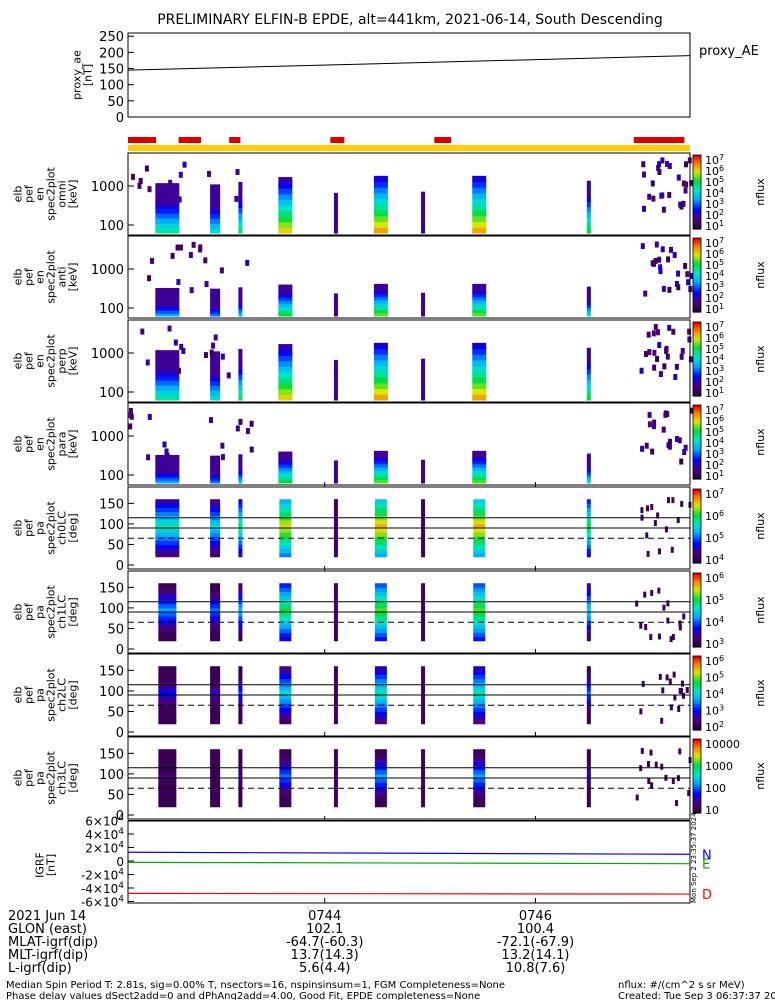 The width and height of the screenshot is (775, 1000). What do you see at coordinates (120, 118) in the screenshot?
I see `ae-tick-label: 0` at bounding box center [120, 118].